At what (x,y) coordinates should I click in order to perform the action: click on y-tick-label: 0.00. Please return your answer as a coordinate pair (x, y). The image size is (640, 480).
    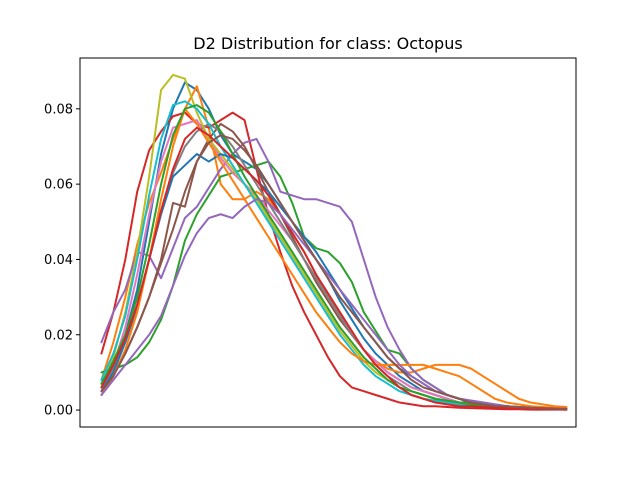
    Looking at the image, I should click on (58, 411).